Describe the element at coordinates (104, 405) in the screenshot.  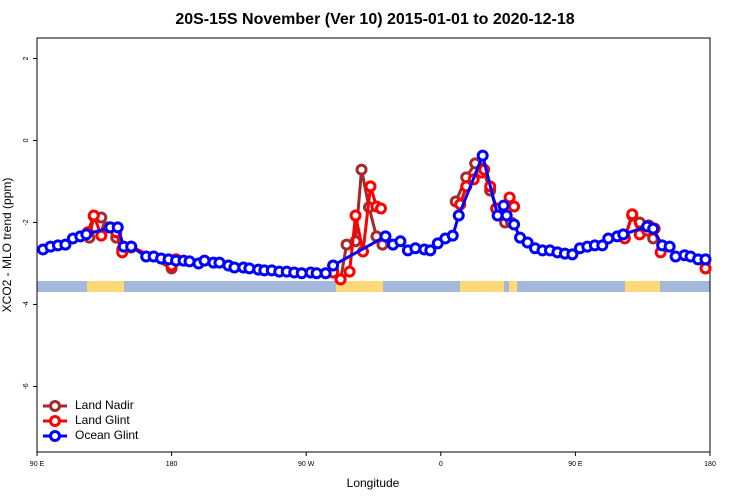
I see `legend-label: Land Nadir` at that location.